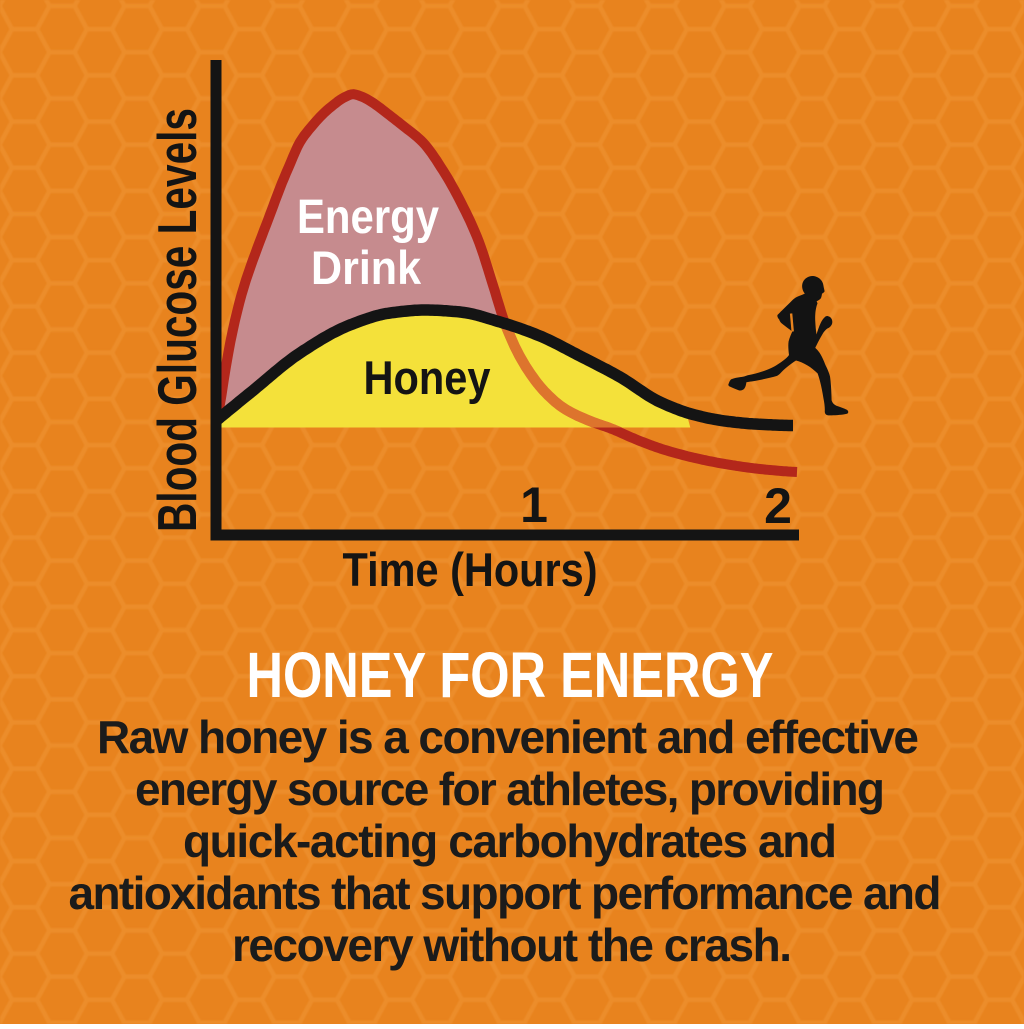 The width and height of the screenshot is (1024, 1029). Describe the element at coordinates (512, 945) in the screenshot. I see `svg-text: recovery without the crash.` at that location.